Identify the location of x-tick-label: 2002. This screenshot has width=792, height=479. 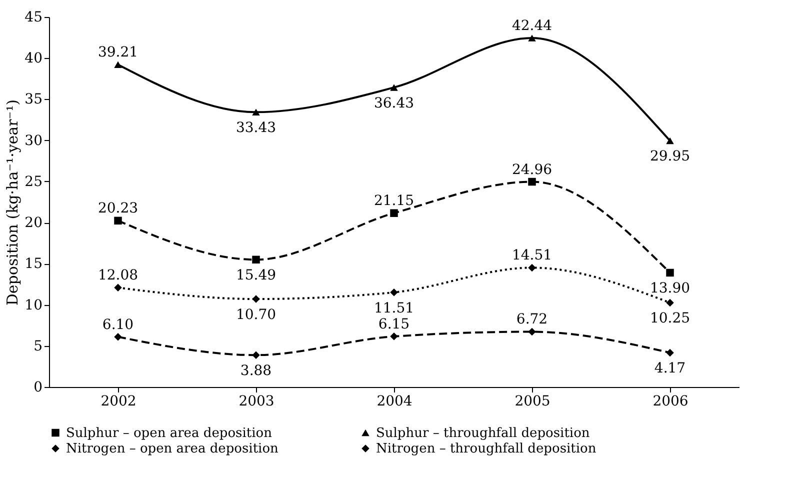
(118, 402).